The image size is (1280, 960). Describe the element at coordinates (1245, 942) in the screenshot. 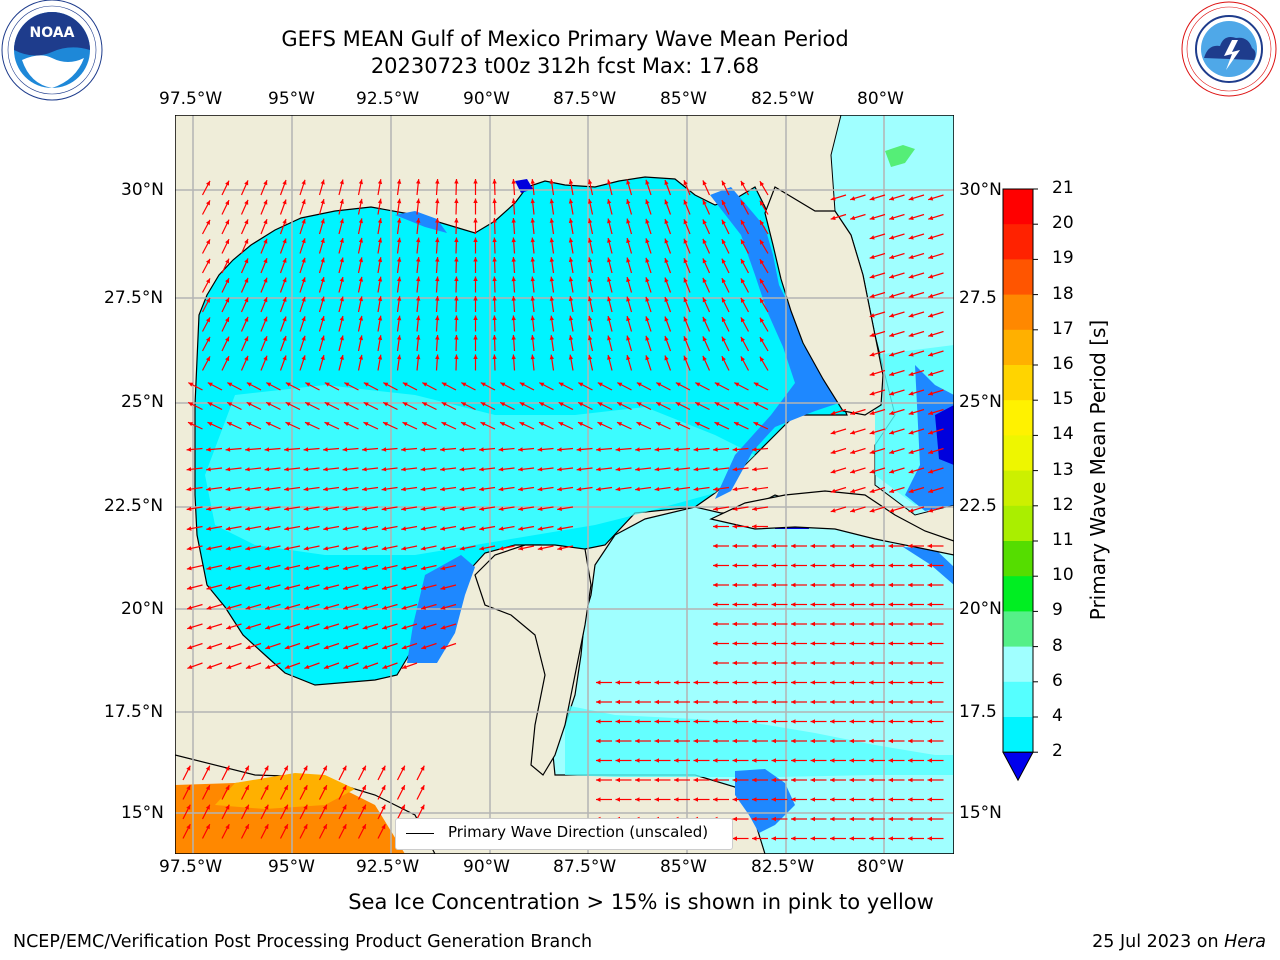

I see `host-name: Hera` at that location.